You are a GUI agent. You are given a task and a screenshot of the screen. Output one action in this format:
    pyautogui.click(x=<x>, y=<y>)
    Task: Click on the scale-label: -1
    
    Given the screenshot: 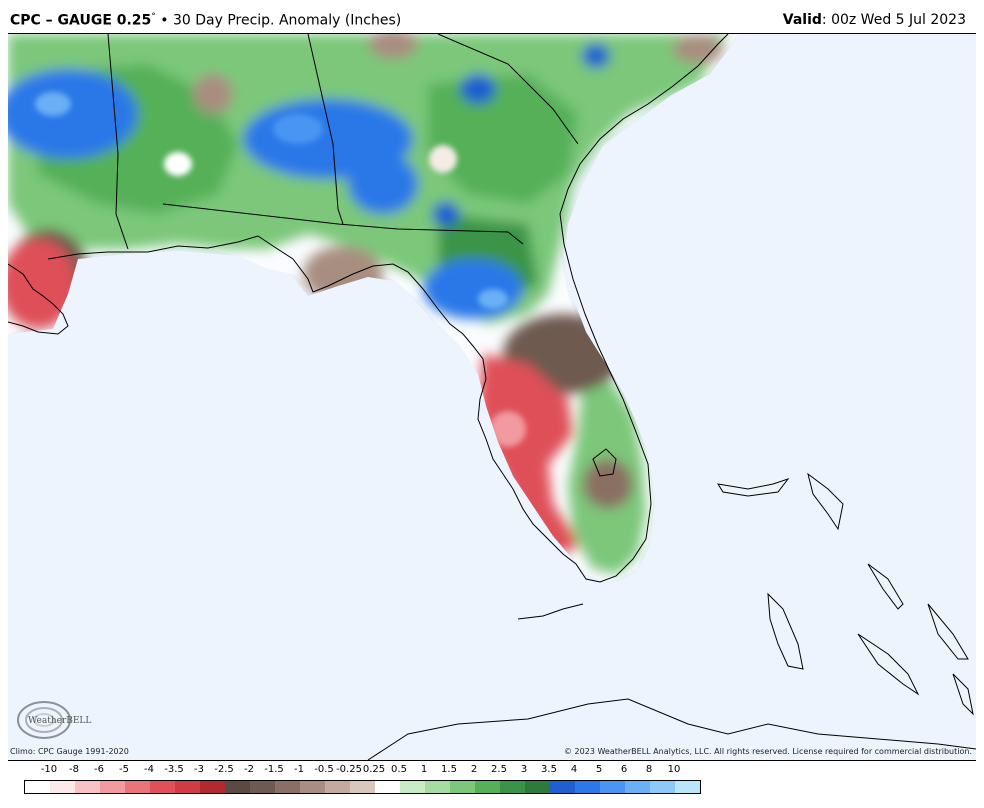 What is the action you would take?
    pyautogui.click(x=299, y=769)
    